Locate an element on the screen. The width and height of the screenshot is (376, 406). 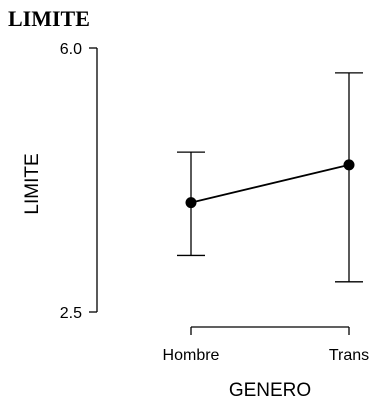
y-axis: 6.0 2.5 is located at coordinates (79, 181).